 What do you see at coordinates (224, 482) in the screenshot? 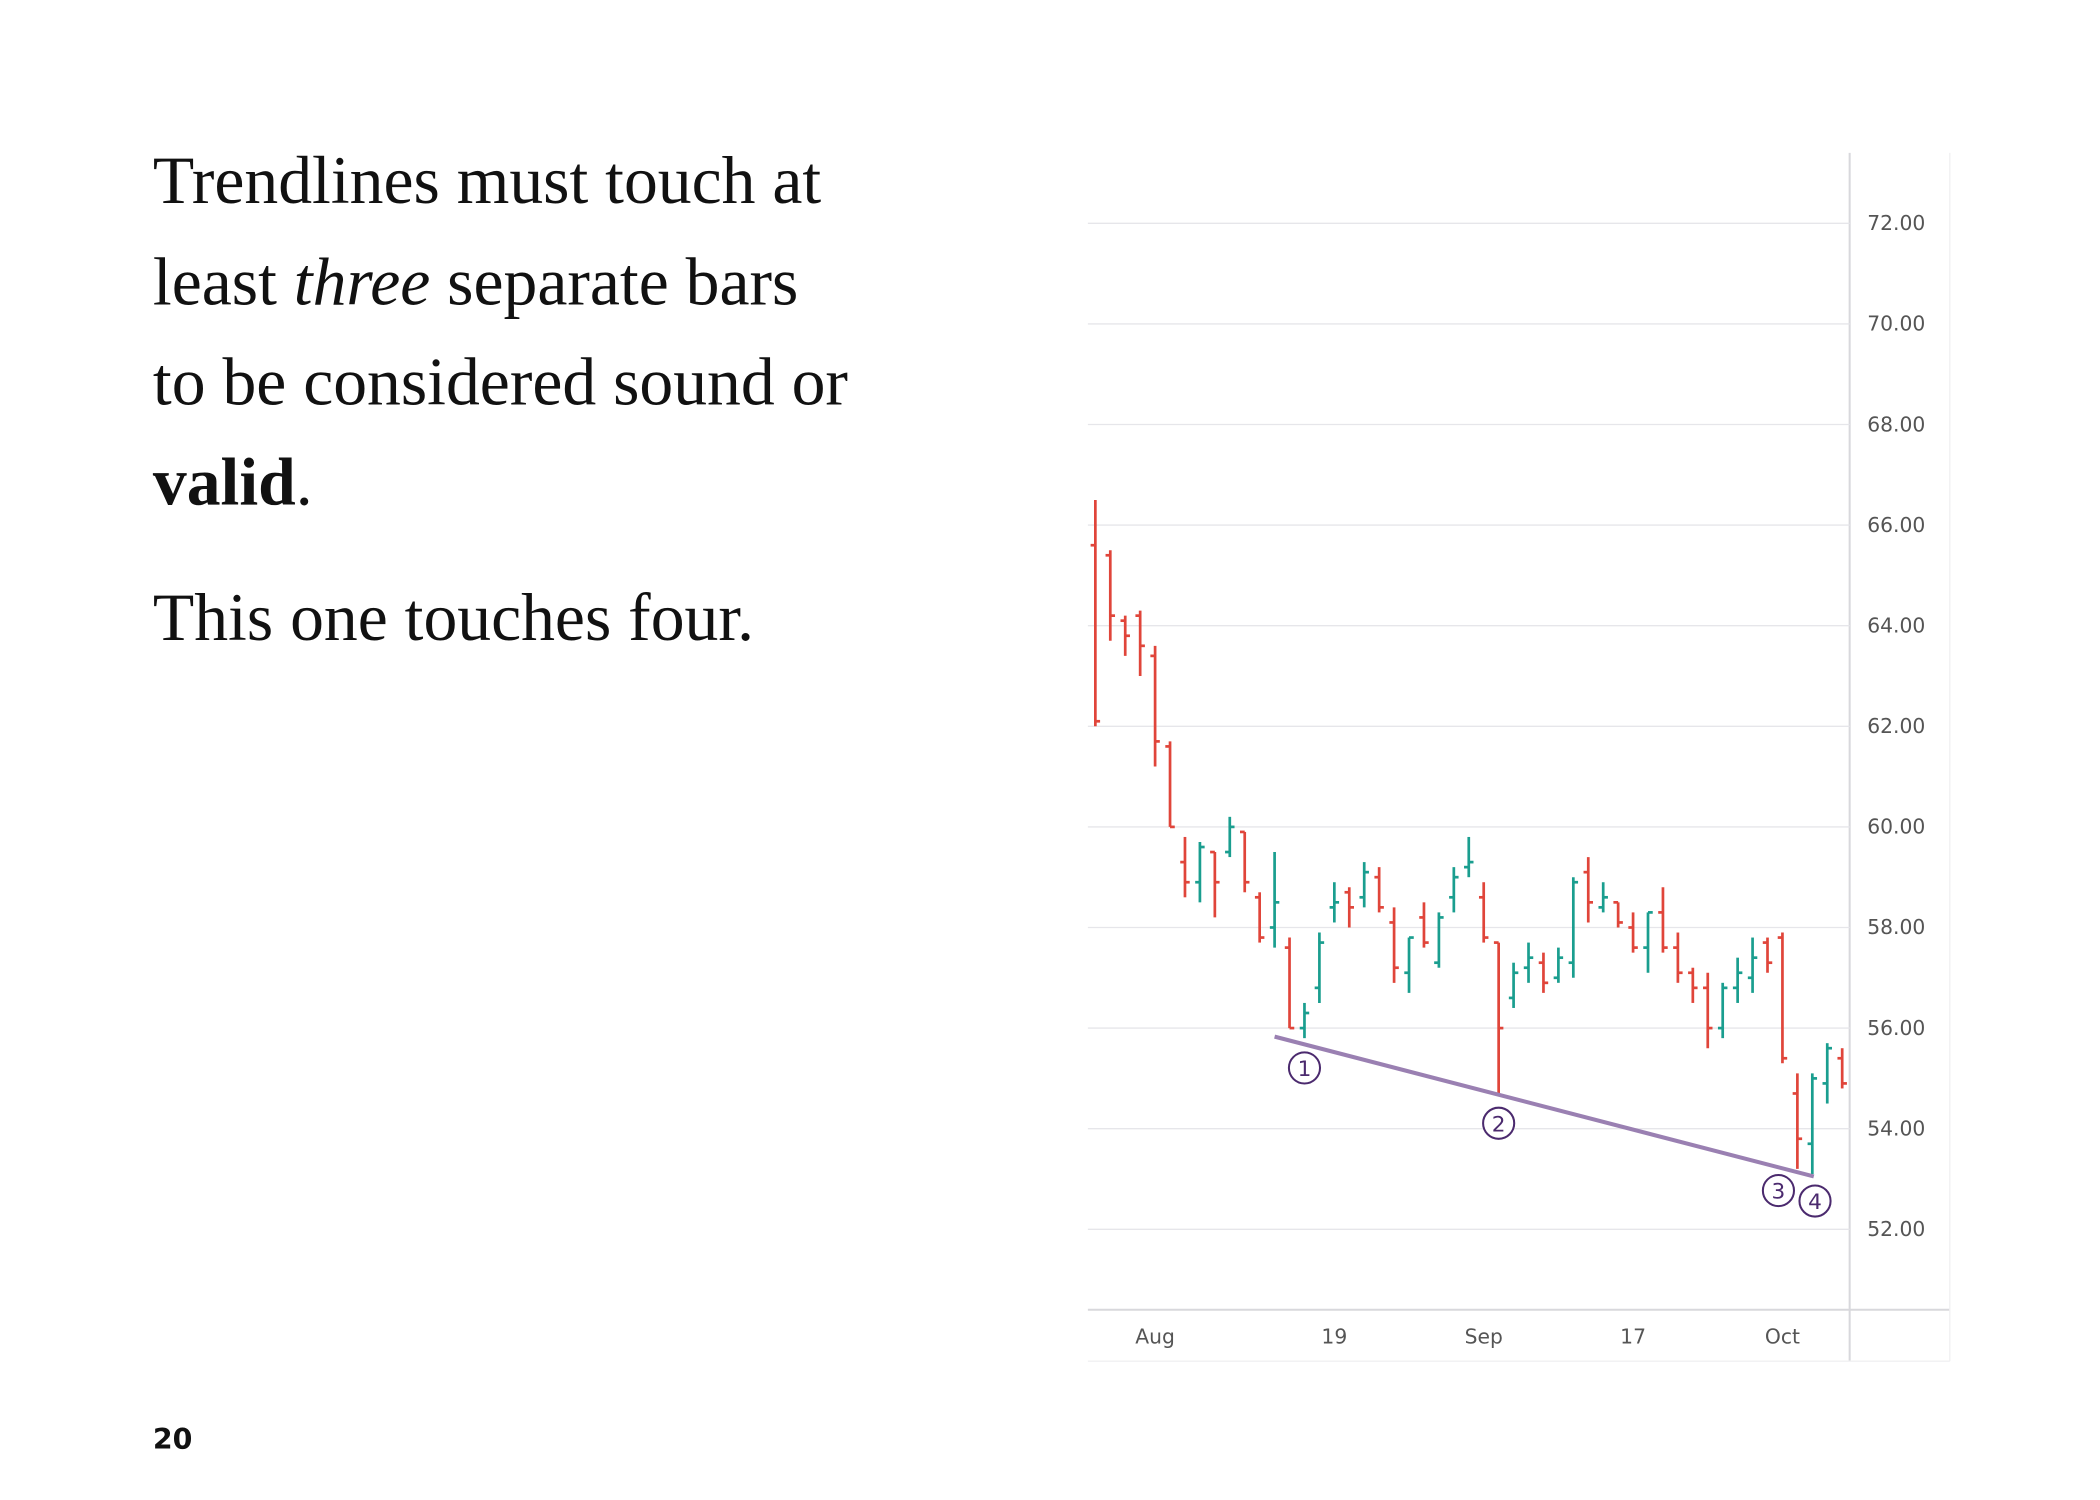
I see `strong: valid` at bounding box center [224, 482].